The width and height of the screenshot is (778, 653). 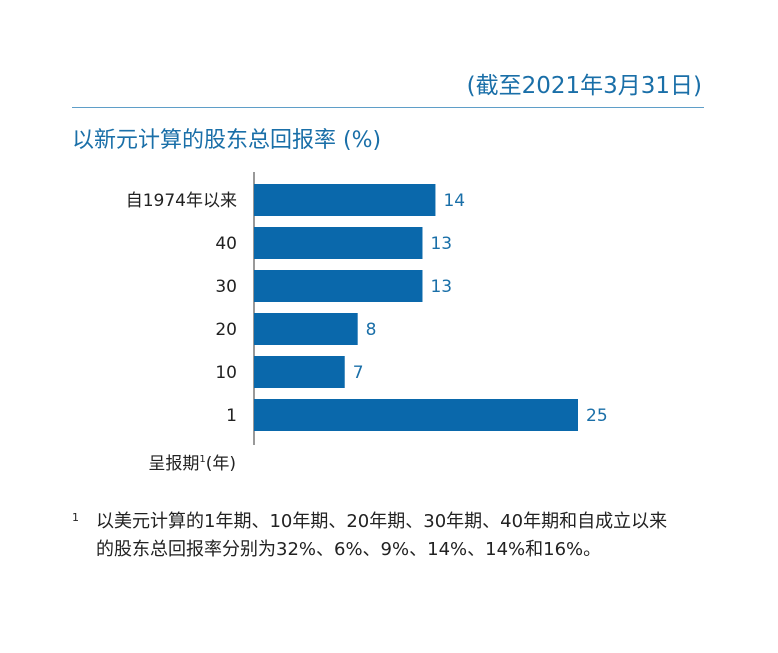 I want to click on category-label: 30, so click(x=226, y=287).